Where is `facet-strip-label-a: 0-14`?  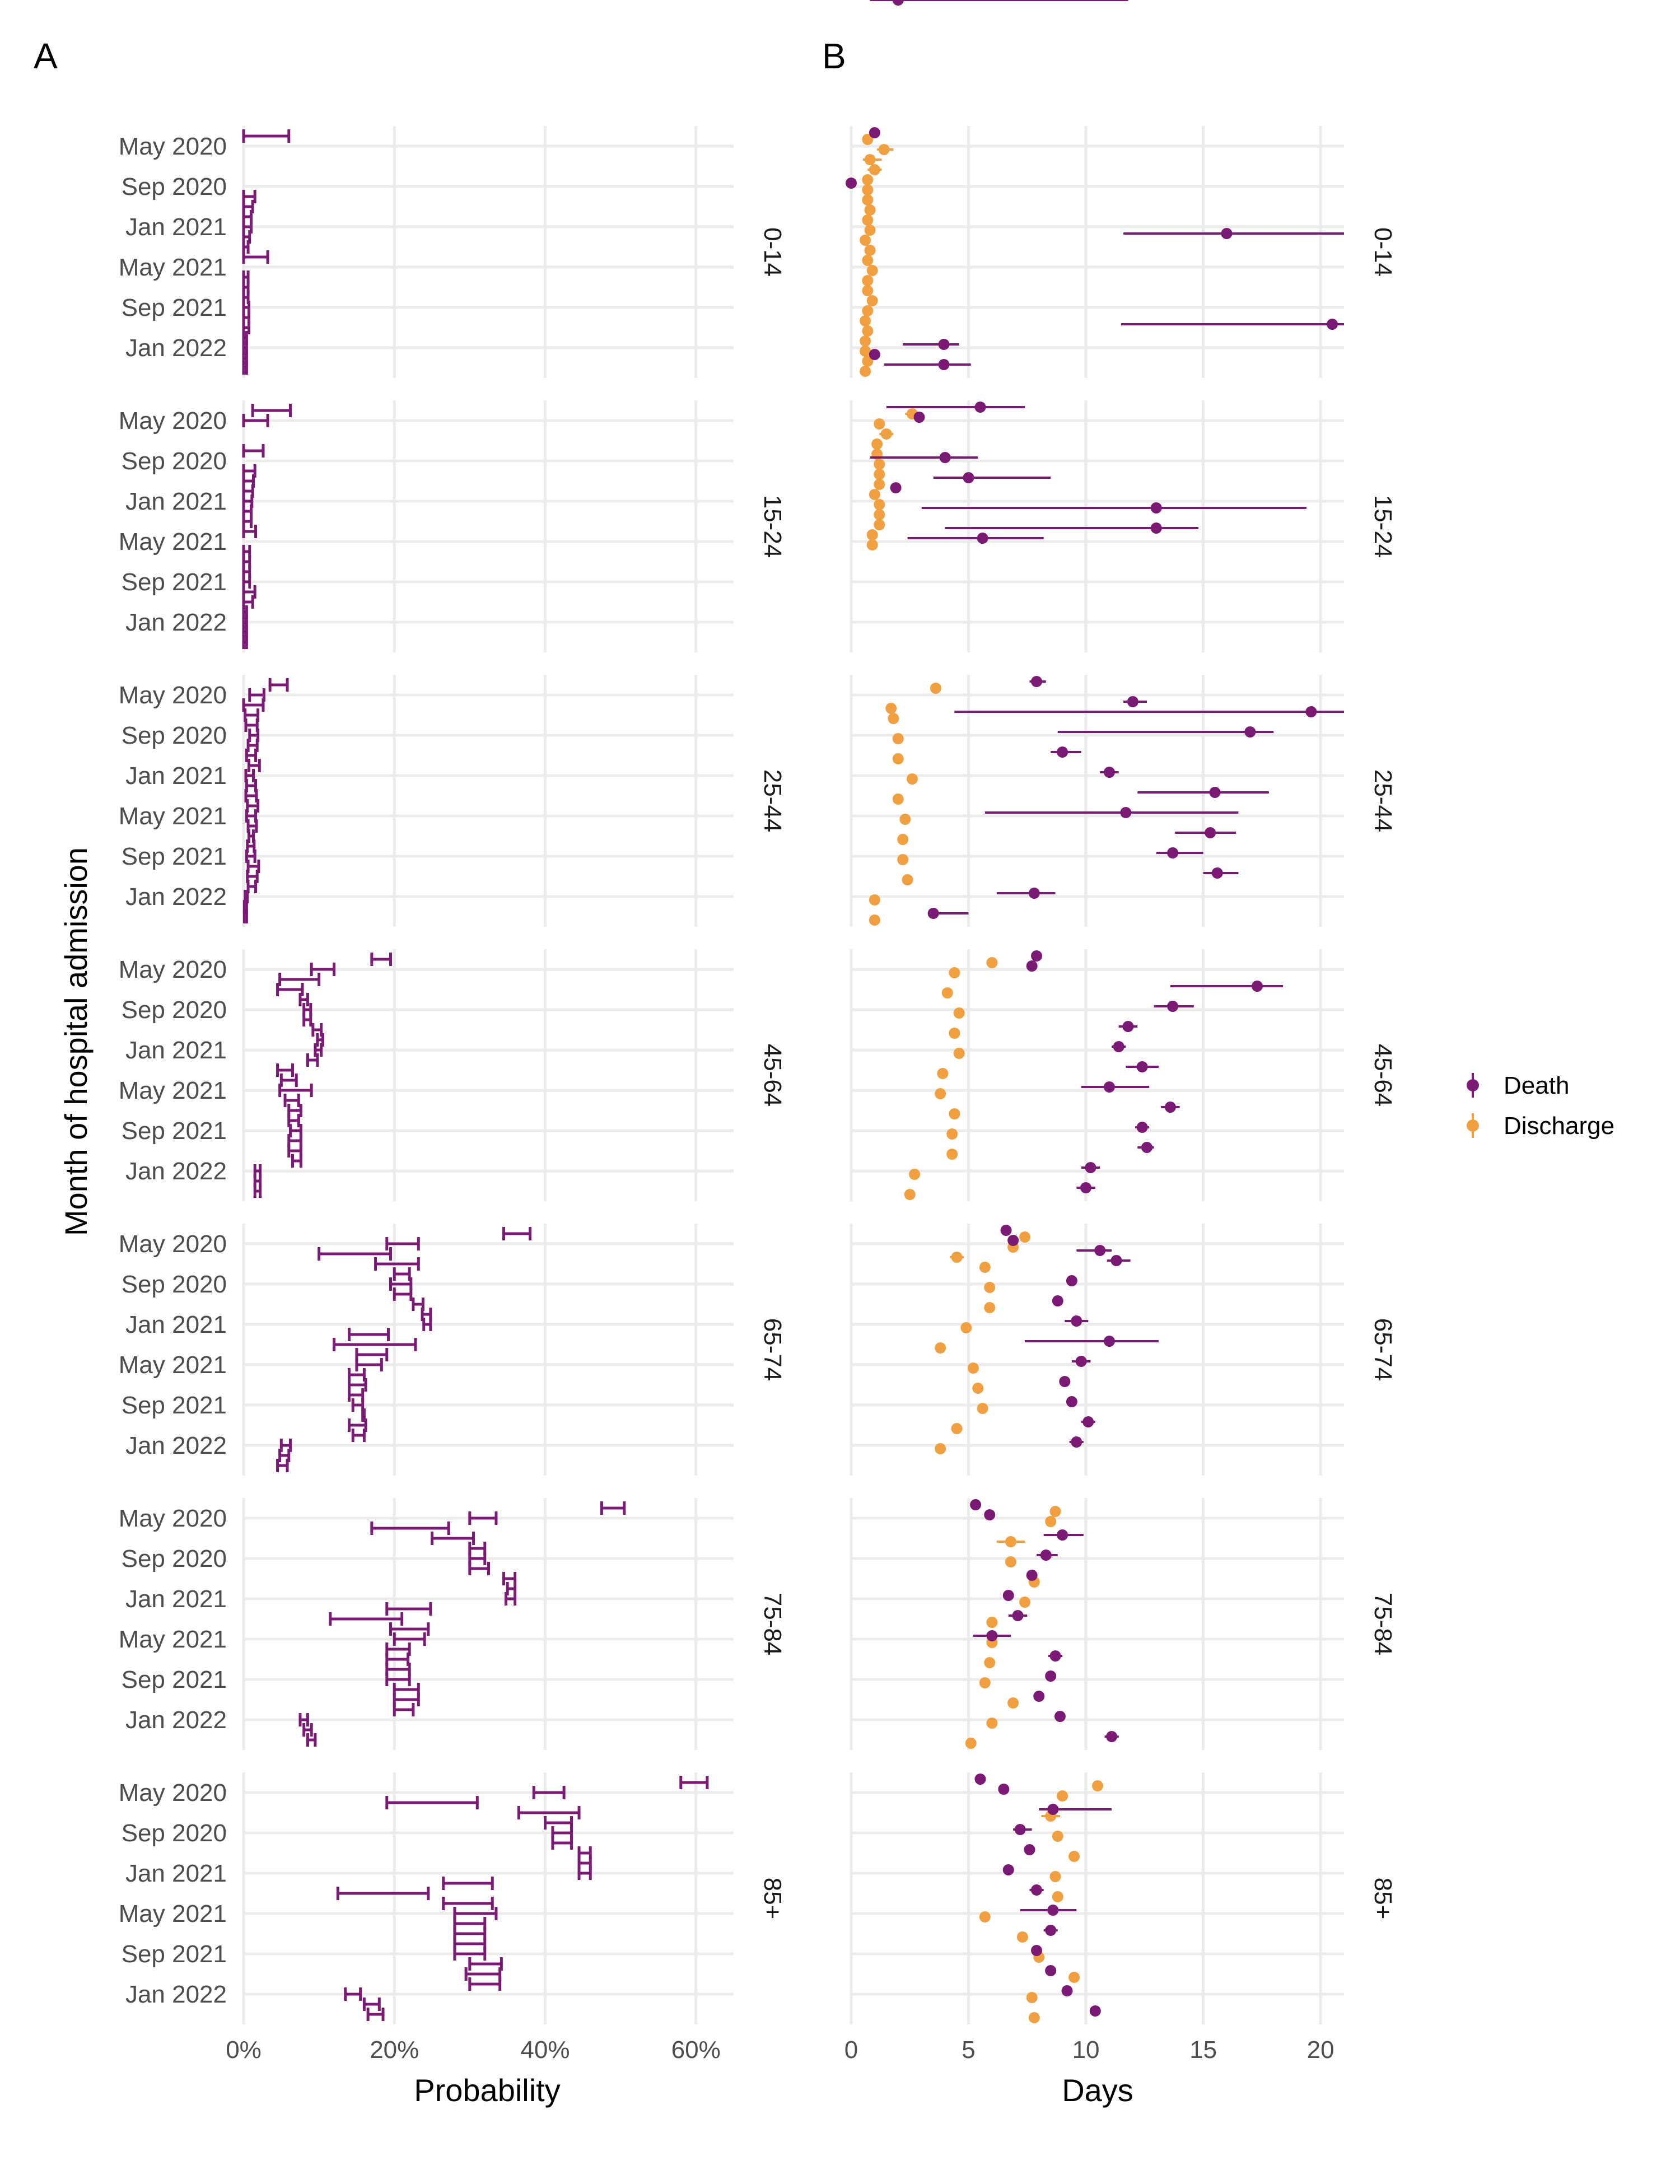
facet-strip-label-a: 0-14 is located at coordinates (773, 252).